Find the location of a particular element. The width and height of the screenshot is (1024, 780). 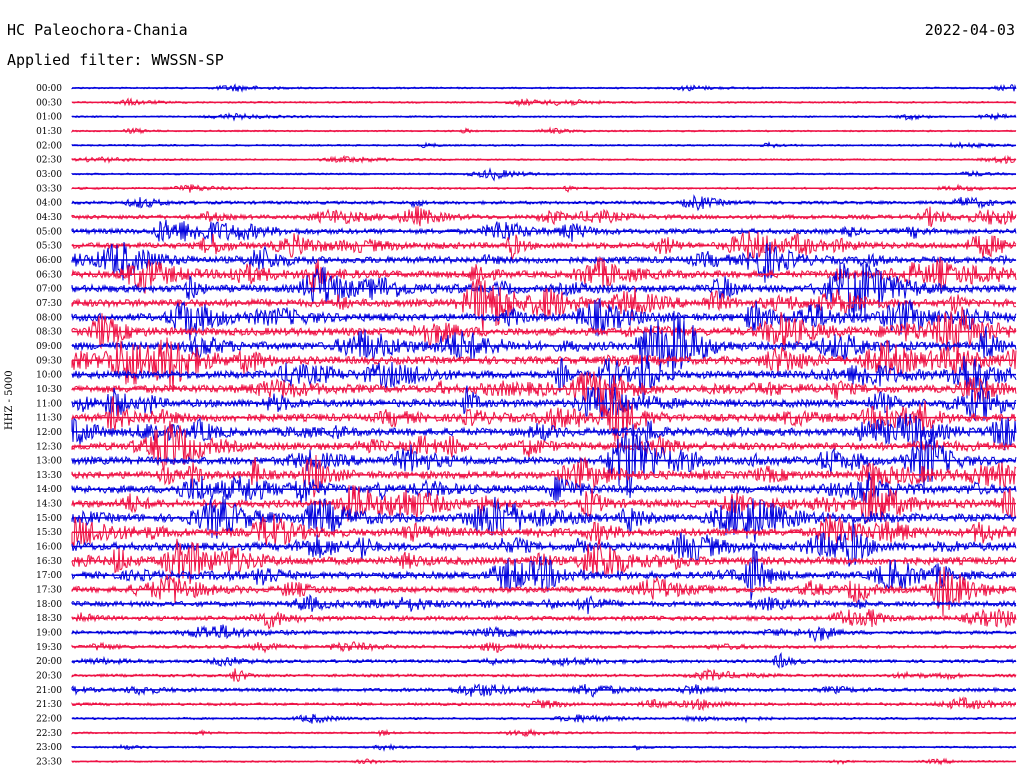

time-tick-label: 09:00 is located at coordinates (49, 347).